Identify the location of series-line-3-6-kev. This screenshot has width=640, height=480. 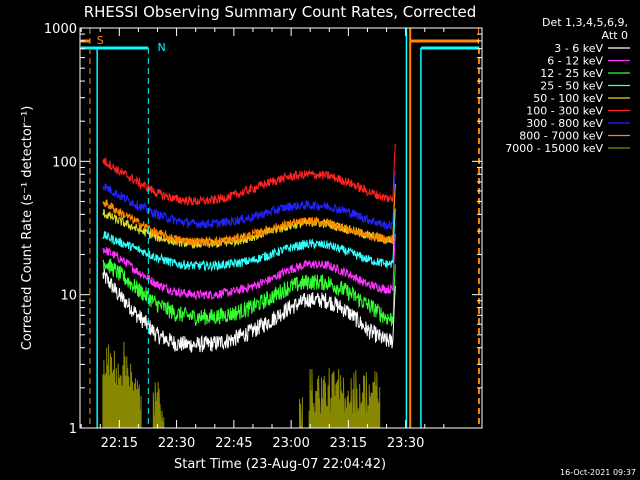
(249, 310).